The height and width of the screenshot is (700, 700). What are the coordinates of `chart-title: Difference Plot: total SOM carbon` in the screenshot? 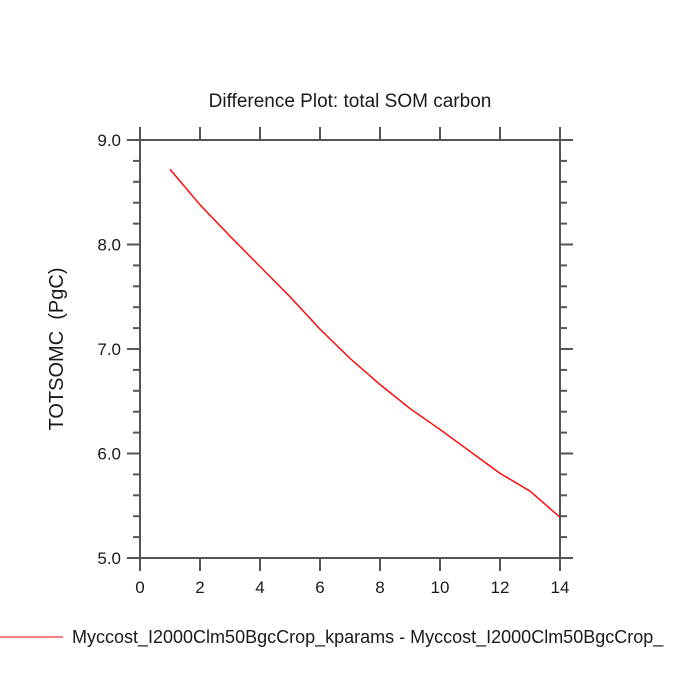 It's located at (350, 101).